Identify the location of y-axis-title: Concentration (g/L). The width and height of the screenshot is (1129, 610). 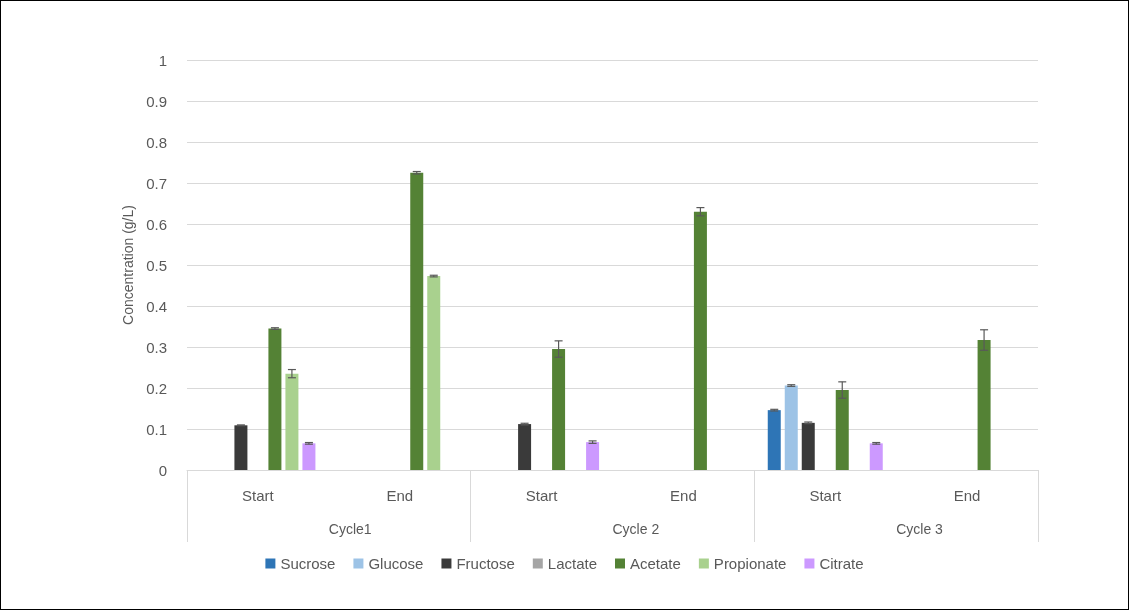
(128, 265).